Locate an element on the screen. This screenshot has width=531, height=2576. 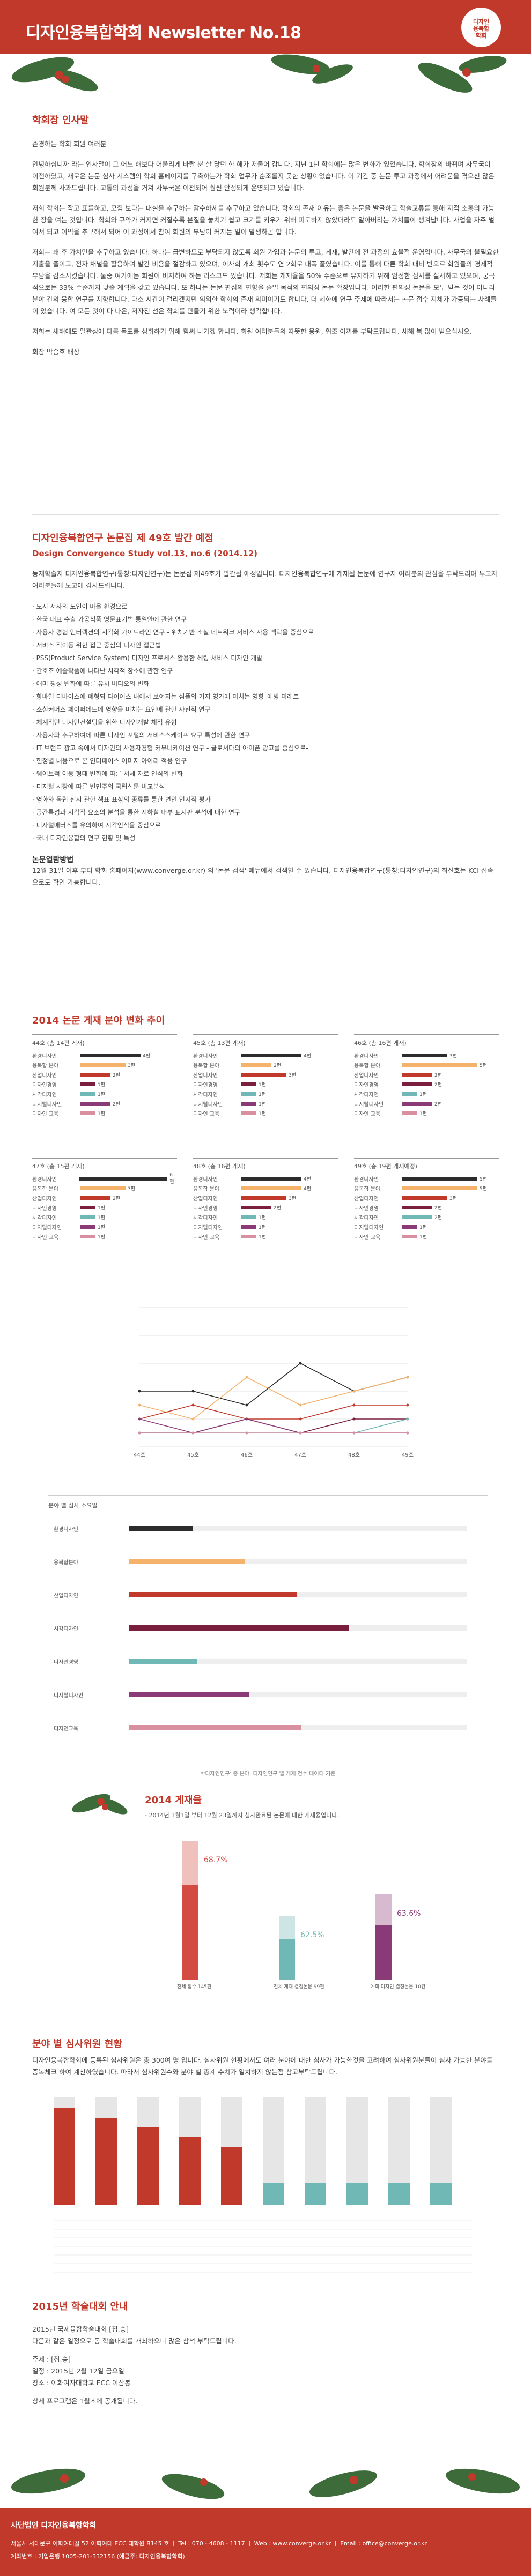
mini-chart-row: 시각디자인 1편 is located at coordinates (426, 1094).